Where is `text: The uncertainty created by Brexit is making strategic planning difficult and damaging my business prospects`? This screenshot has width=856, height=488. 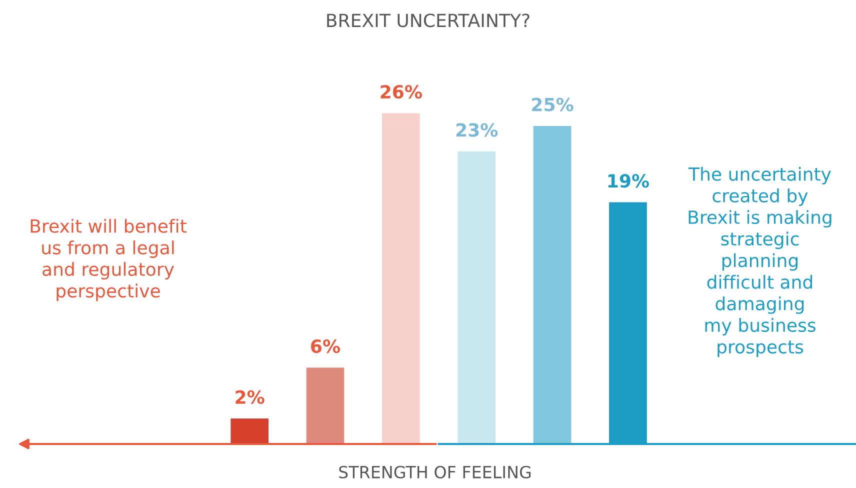
text: The uncertainty created by Brexit is making strategic planning difficult and damaging my business prospects is located at coordinates (760, 262).